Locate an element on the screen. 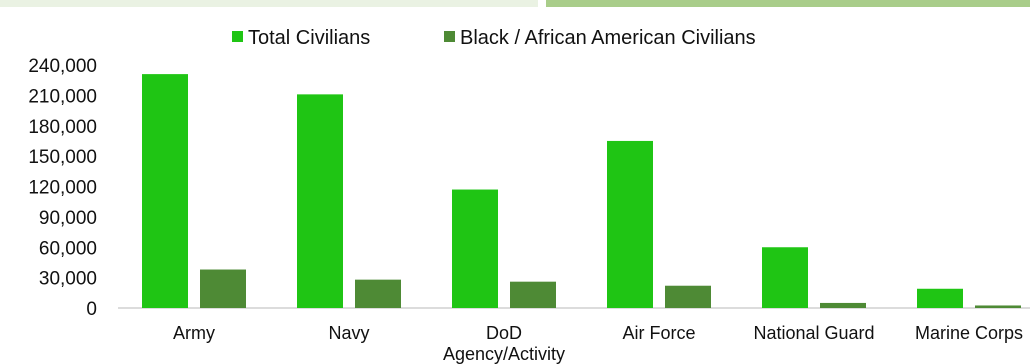 The image size is (1030, 364). legend-label-total: Total Civilians is located at coordinates (309, 38).